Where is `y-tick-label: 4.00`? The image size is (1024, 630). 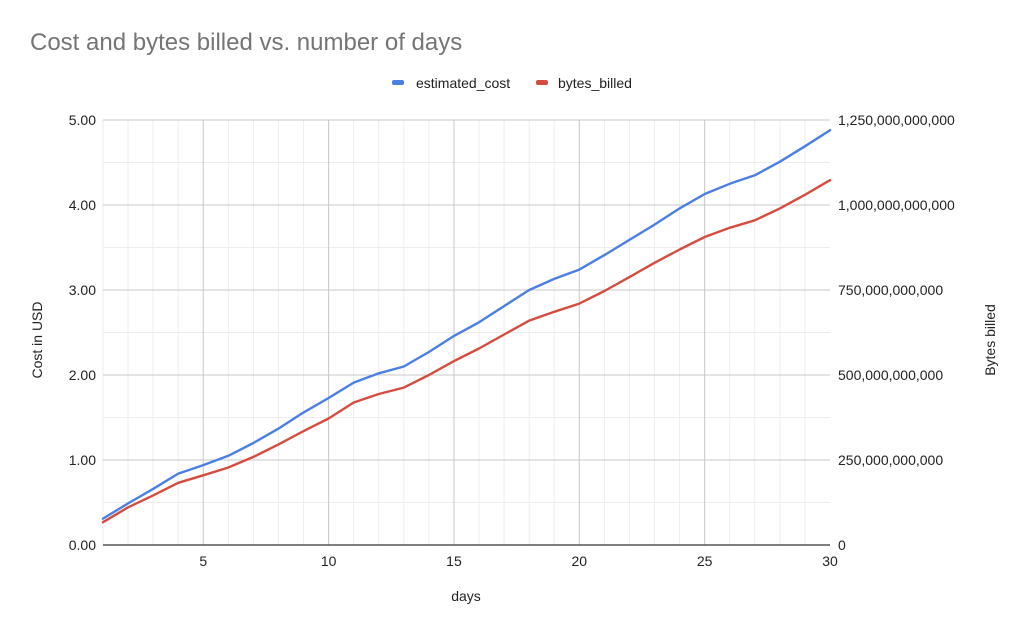 y-tick-label: 4.00 is located at coordinates (82, 205).